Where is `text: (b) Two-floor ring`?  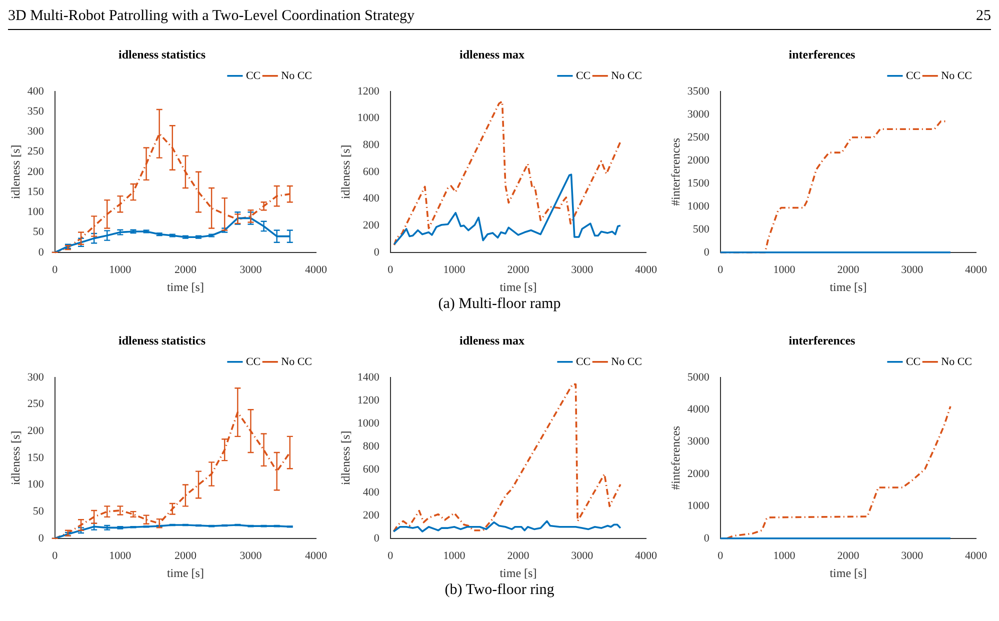
text: (b) Two-floor ring is located at coordinates (499, 590).